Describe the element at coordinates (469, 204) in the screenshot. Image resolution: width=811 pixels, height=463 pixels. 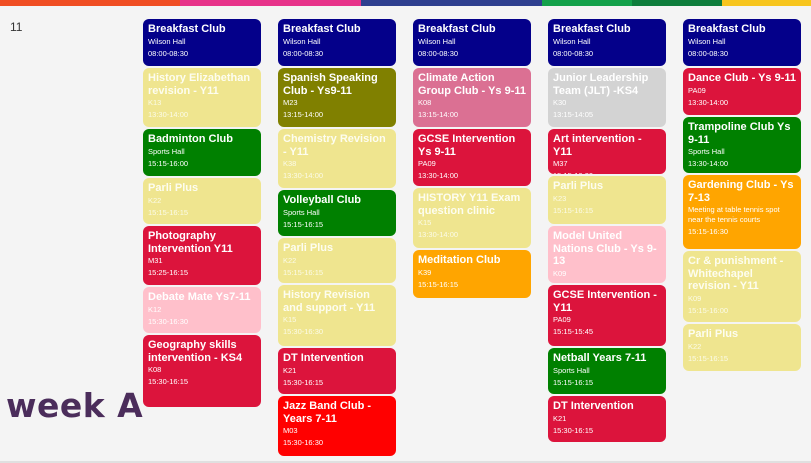
I see `club-title: HISTORY Y11 Exam question clinic` at that location.